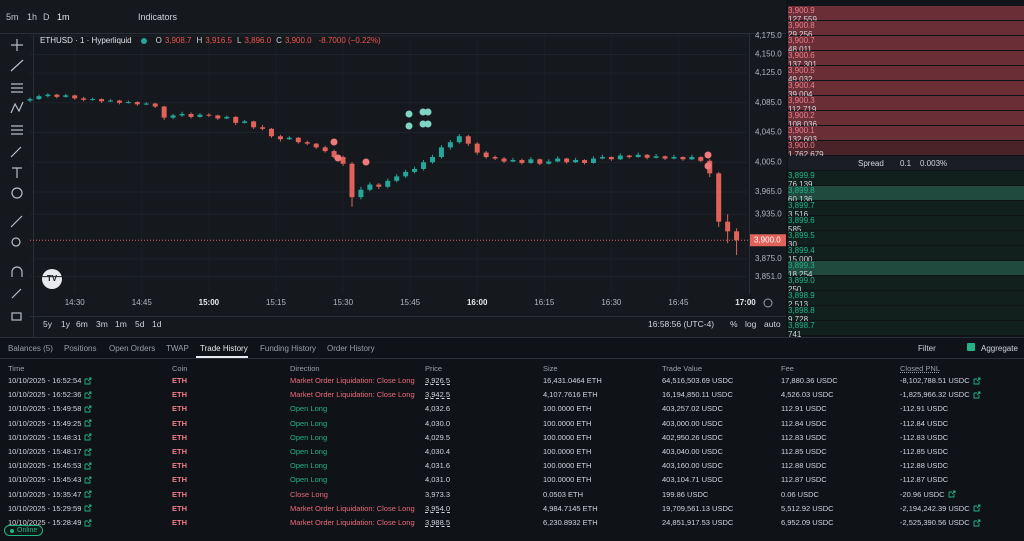 The height and width of the screenshot is (541, 1024). What do you see at coordinates (751, 324) in the screenshot?
I see `scale-option: log` at bounding box center [751, 324].